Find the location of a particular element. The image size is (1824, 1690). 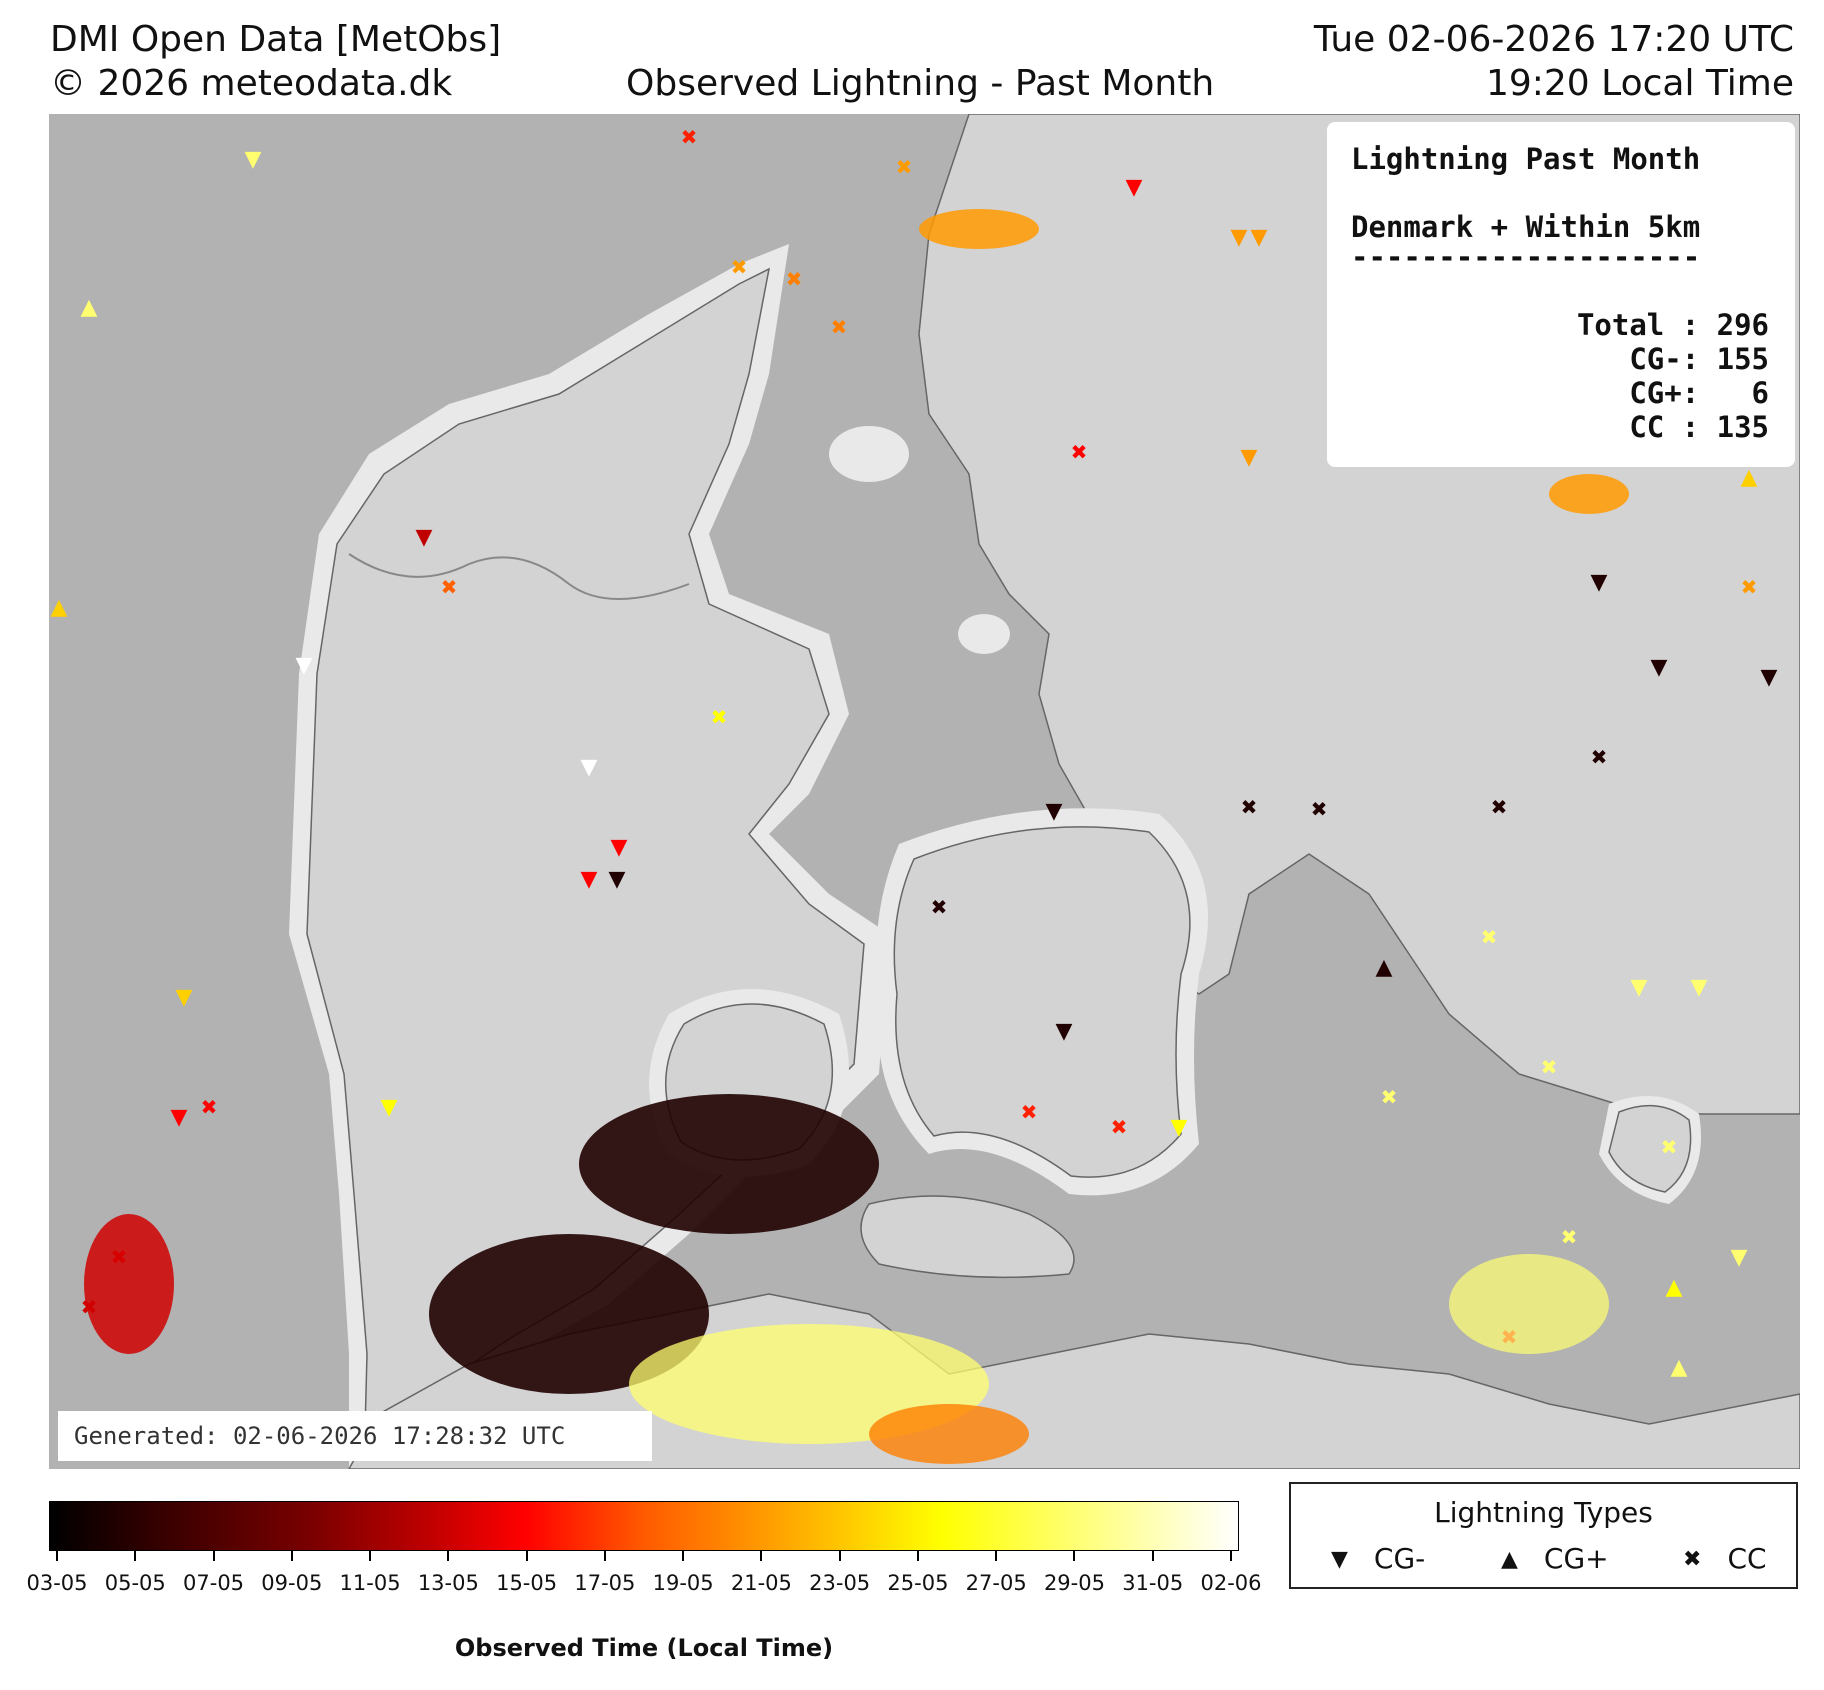

colorbar-tick-label: 05-05 is located at coordinates (135, 1583).